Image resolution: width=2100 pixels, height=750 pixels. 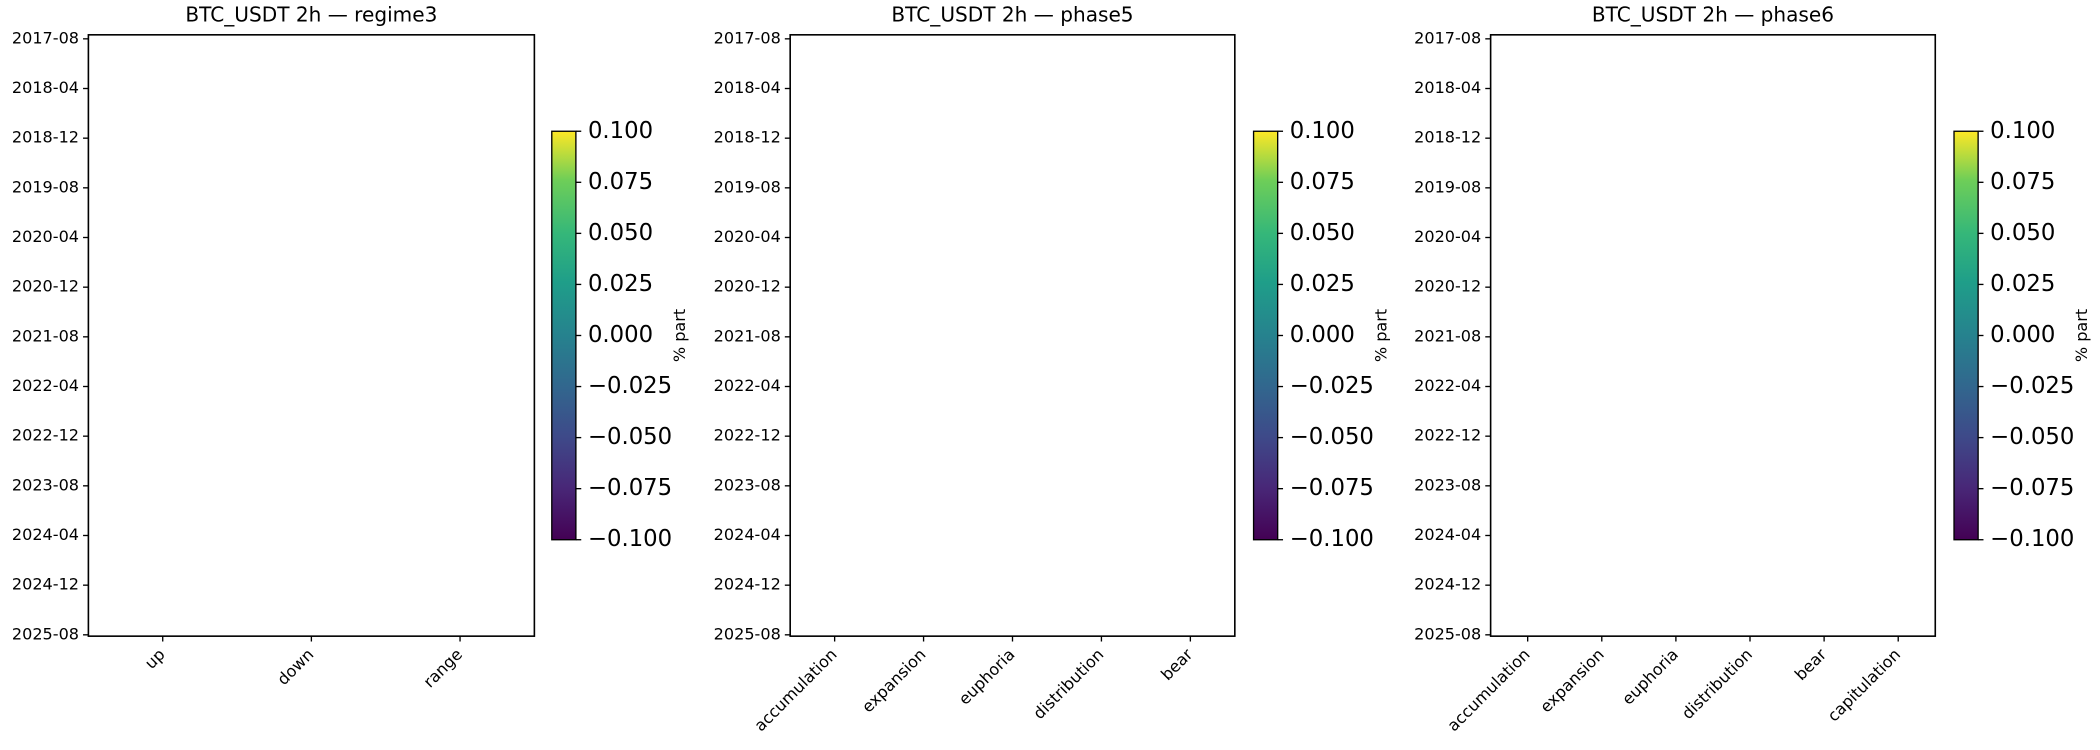 I want to click on chart-title: BTC_USDT 2h — regime3, so click(x=311, y=15).